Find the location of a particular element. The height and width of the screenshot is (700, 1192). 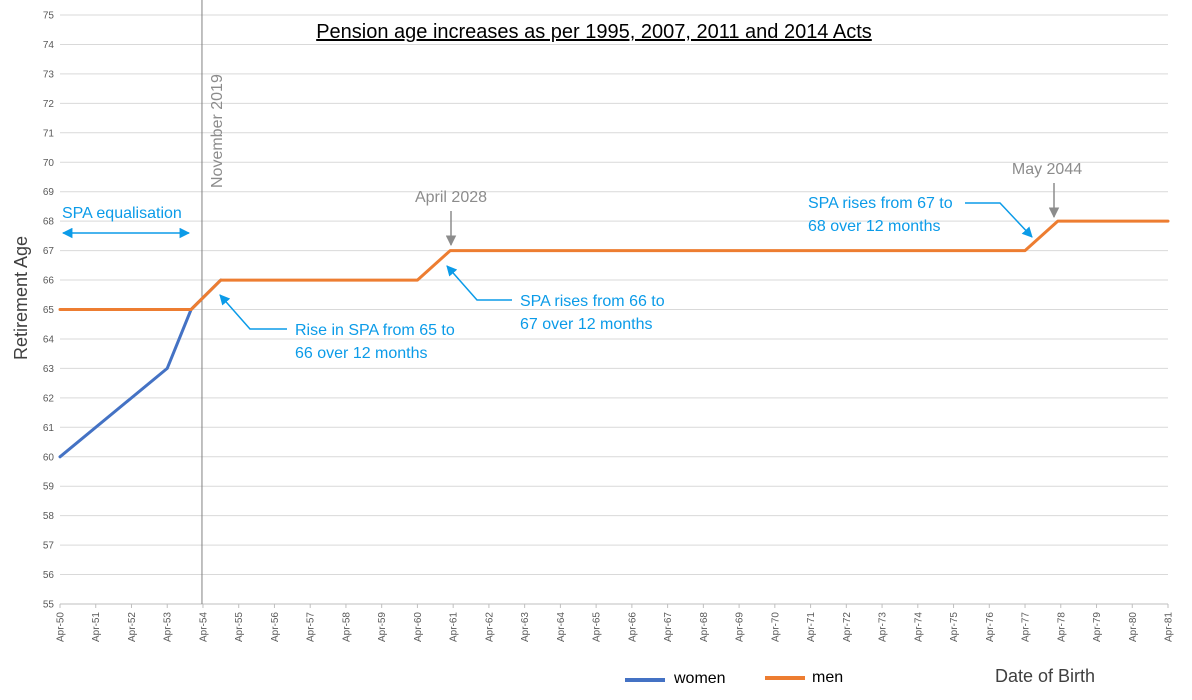

annotation-text-rise-66-67: 67 over 12 months is located at coordinates (586, 324).